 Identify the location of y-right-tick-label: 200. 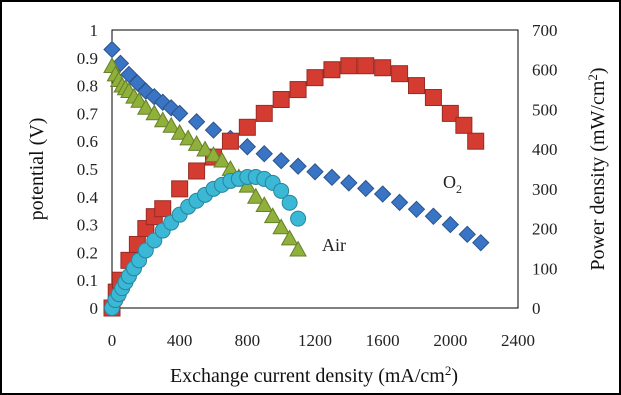
(545, 229).